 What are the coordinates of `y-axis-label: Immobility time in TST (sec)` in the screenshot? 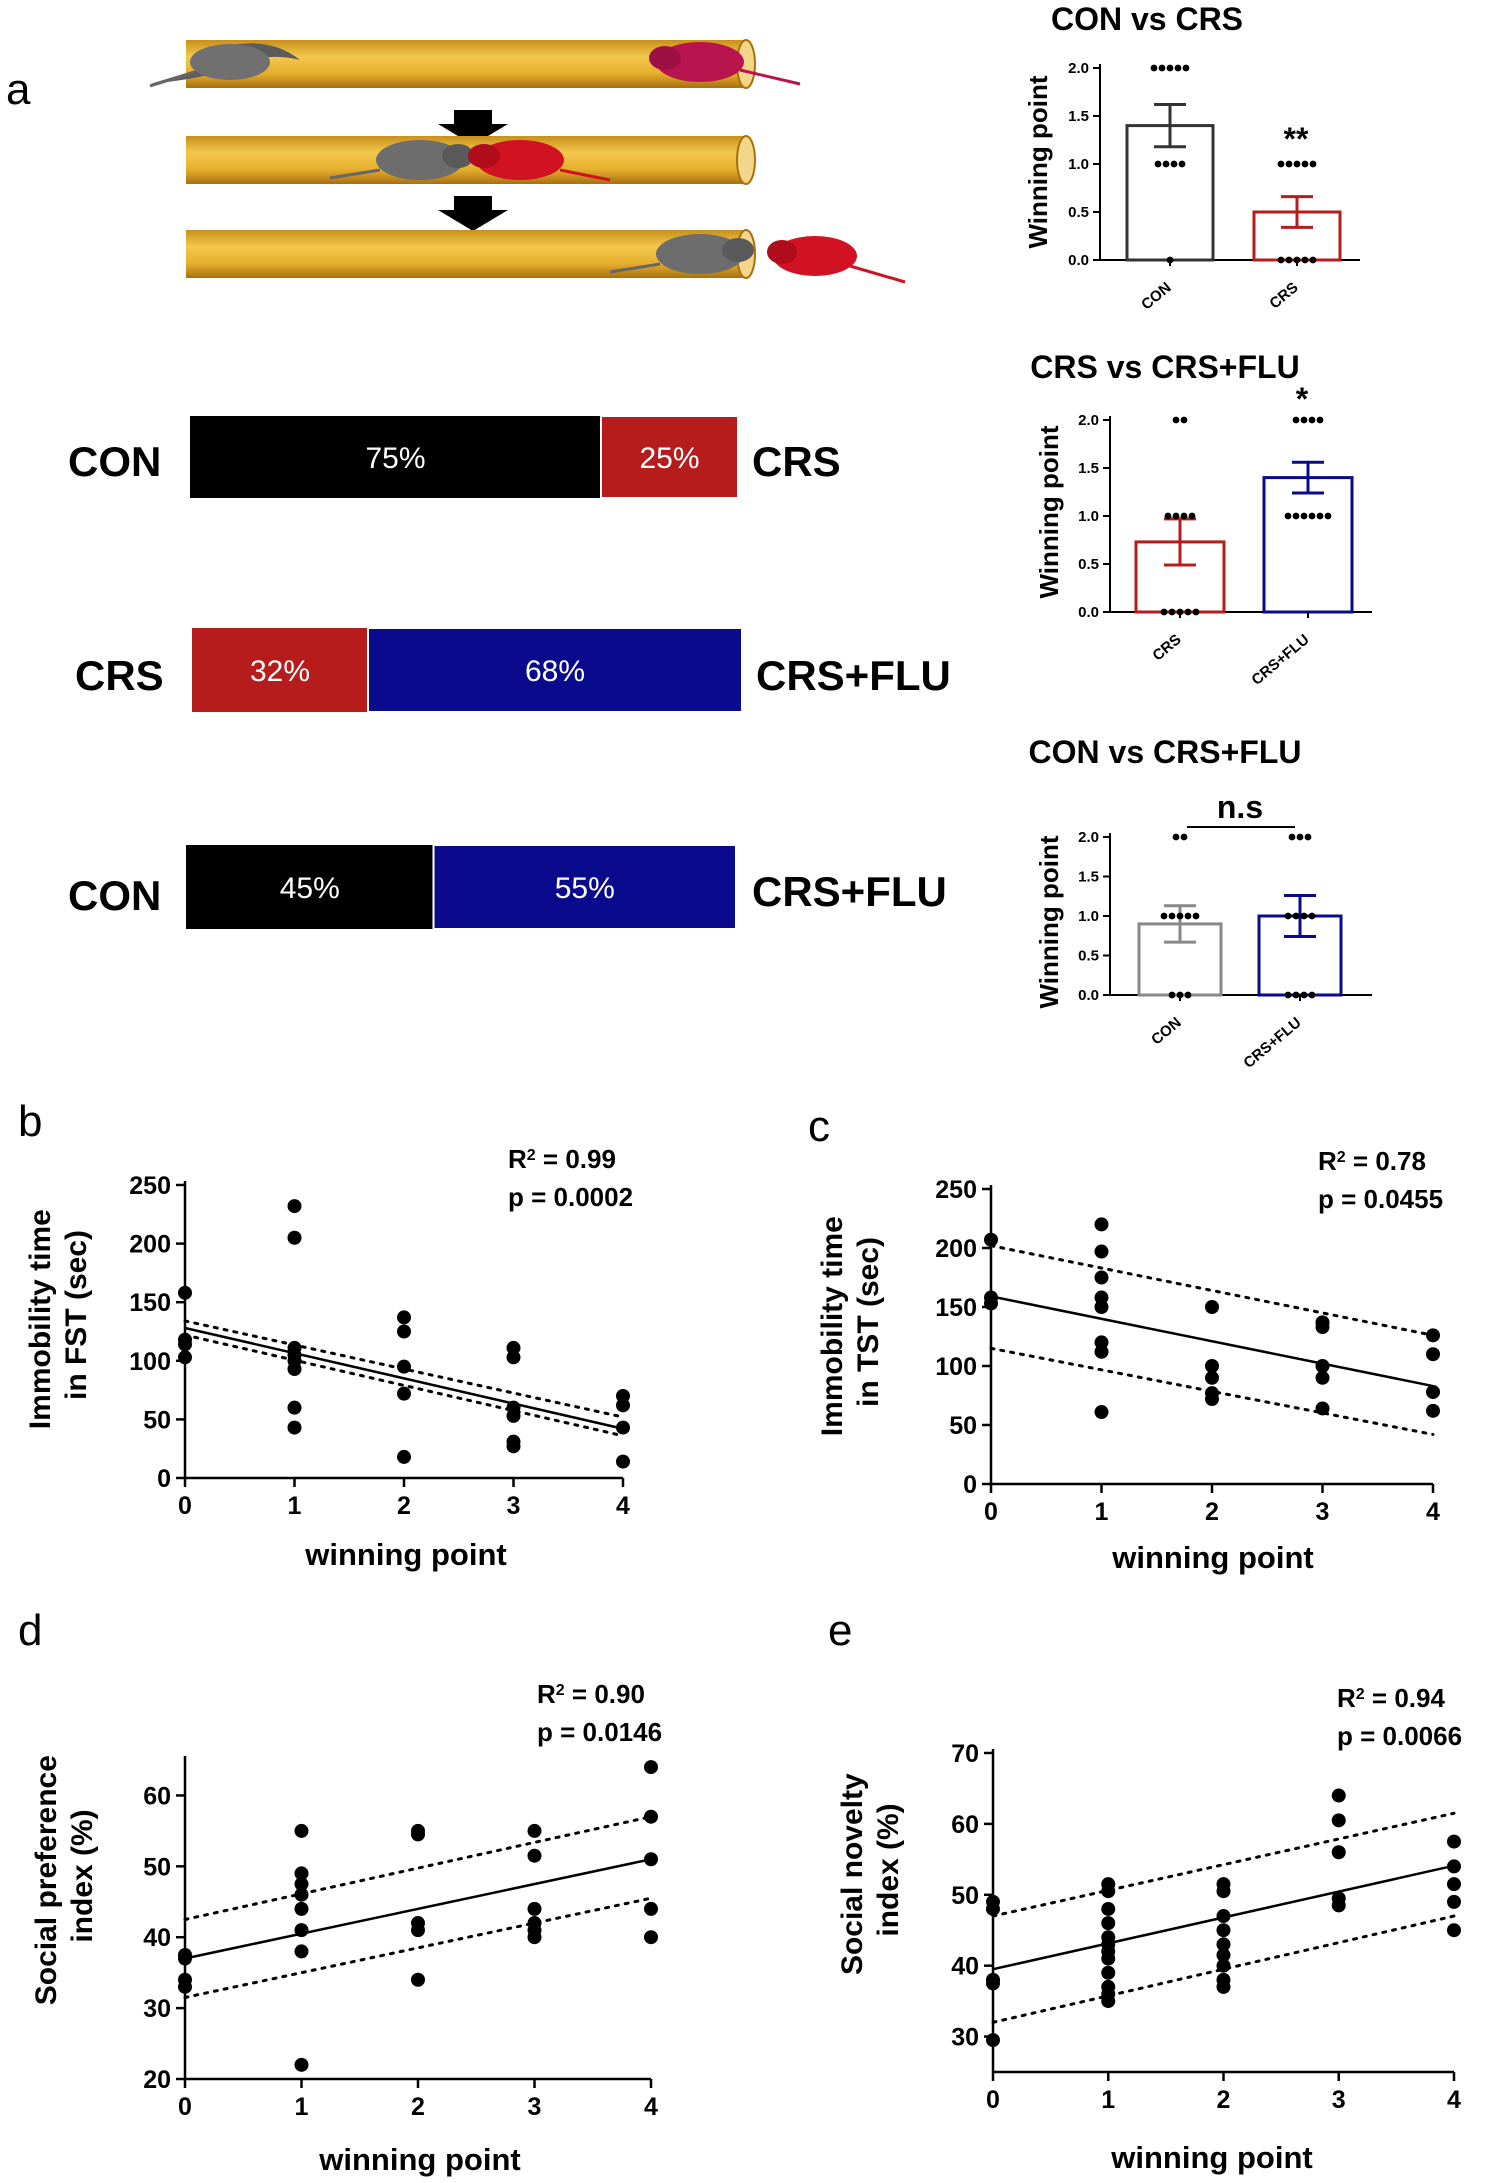 It's located at (850, 1322).